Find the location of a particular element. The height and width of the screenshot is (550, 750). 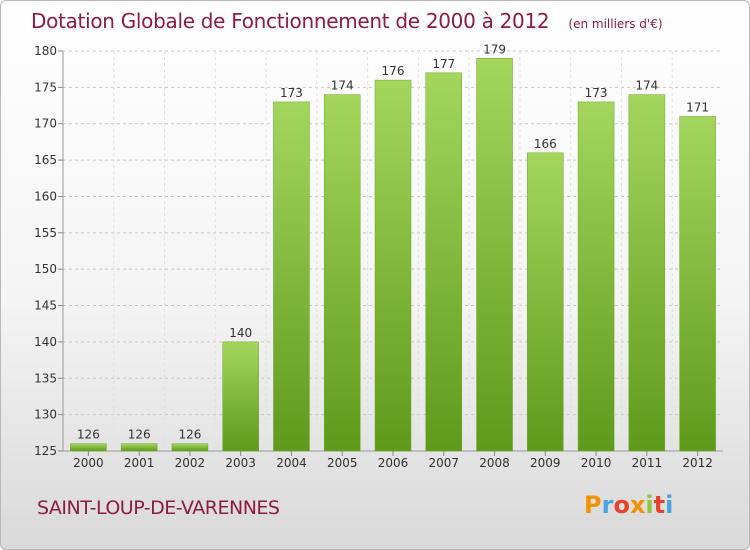

bar-2009 is located at coordinates (545, 302).